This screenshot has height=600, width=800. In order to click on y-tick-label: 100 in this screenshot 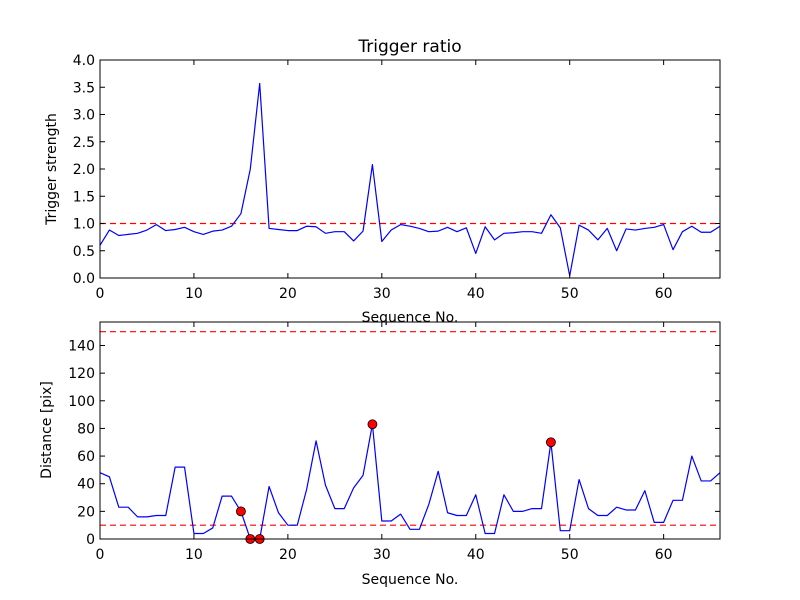, I will do `click(81, 402)`.